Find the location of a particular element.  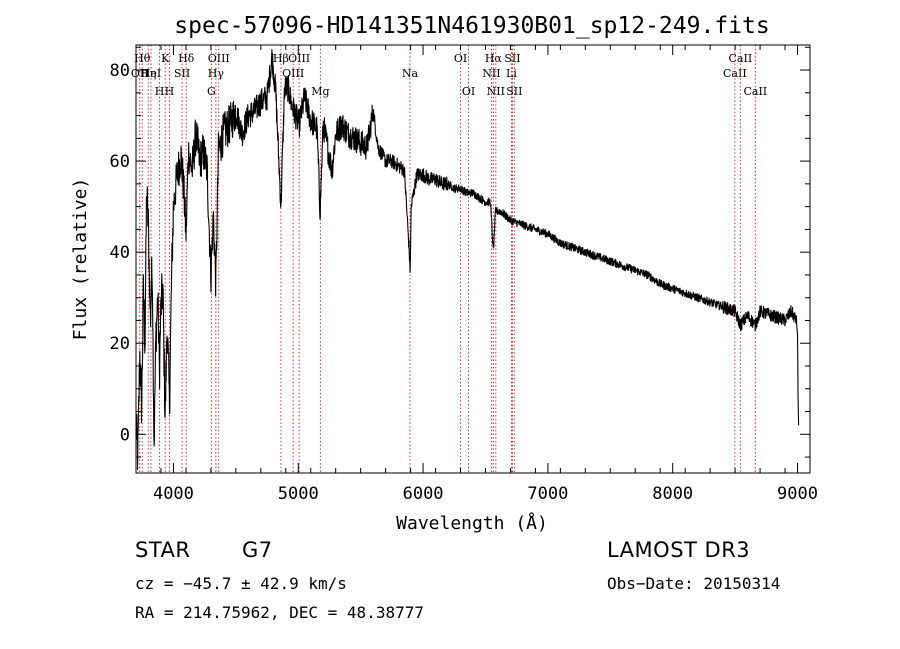

x-tick-label: 6000 is located at coordinates (423, 494).